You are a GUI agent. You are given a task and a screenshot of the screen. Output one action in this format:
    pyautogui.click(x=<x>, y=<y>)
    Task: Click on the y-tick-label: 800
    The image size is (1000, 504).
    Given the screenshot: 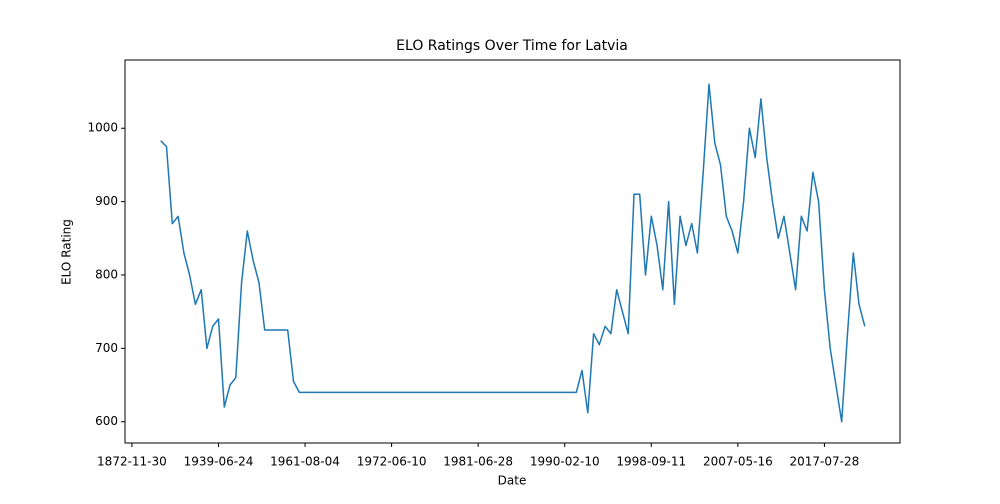 What is the action you would take?
    pyautogui.click(x=106, y=274)
    